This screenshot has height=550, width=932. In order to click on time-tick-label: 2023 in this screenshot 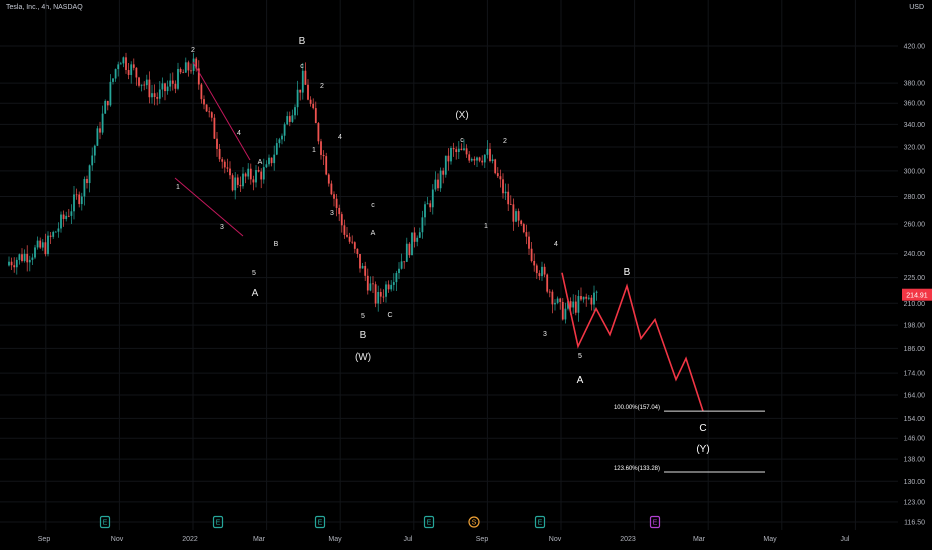, I will do `click(628, 539)`.